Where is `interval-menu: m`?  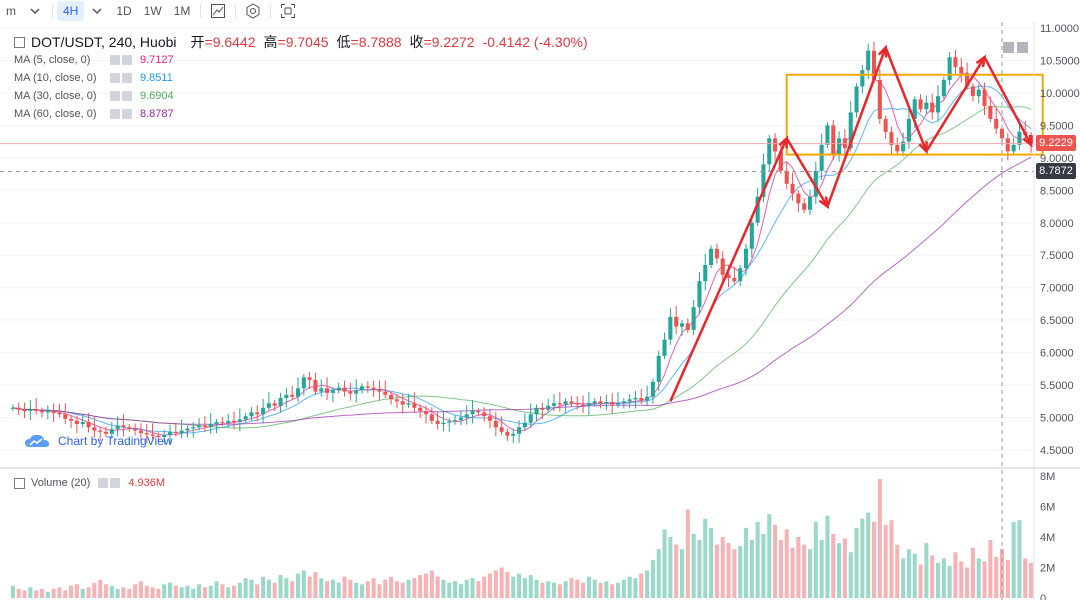 interval-menu: m is located at coordinates (11, 11).